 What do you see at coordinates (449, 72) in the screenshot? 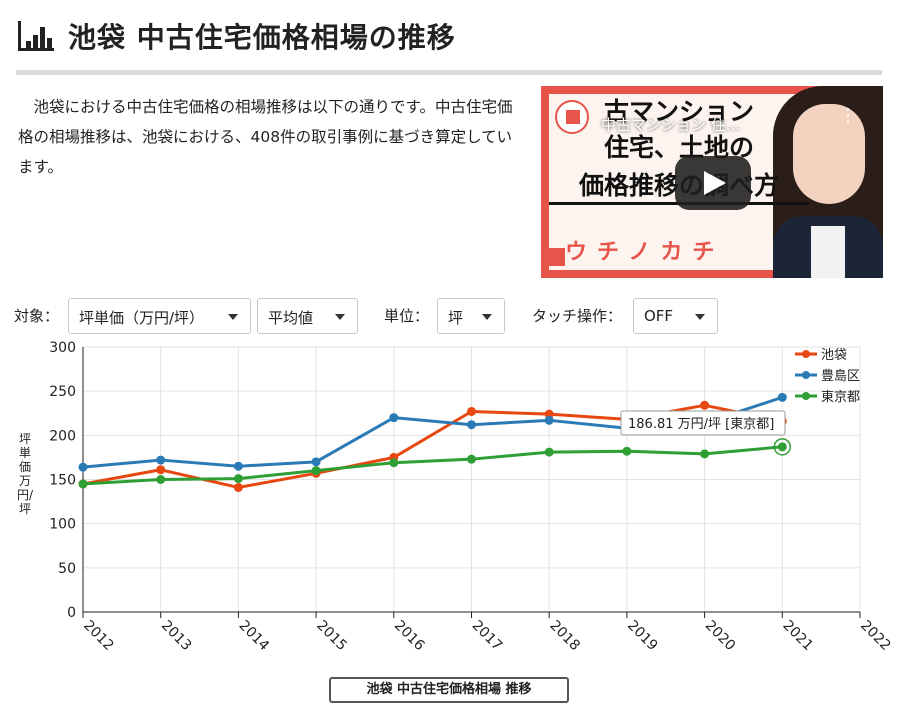
I see `title-divider` at bounding box center [449, 72].